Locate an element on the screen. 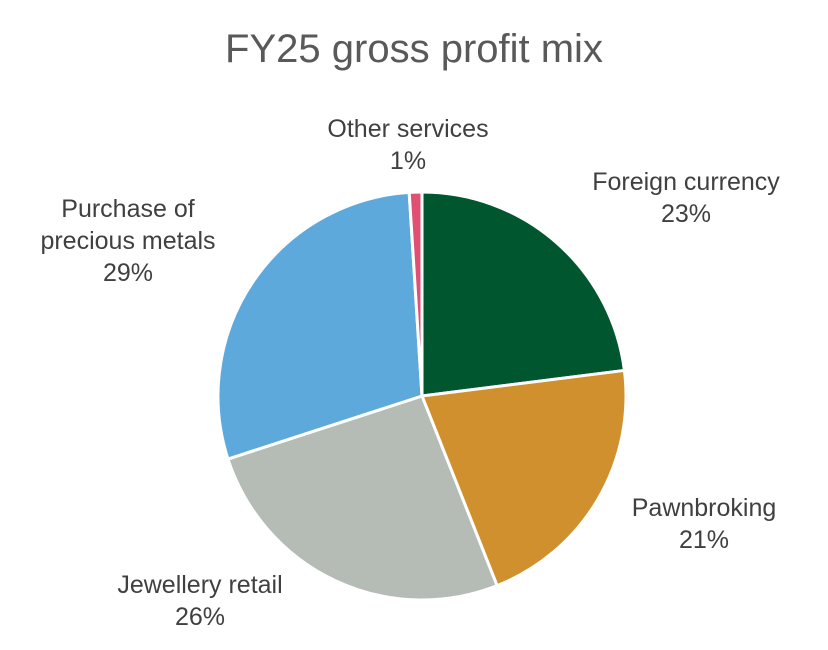  slice-name-label: Other services is located at coordinates (407, 129).